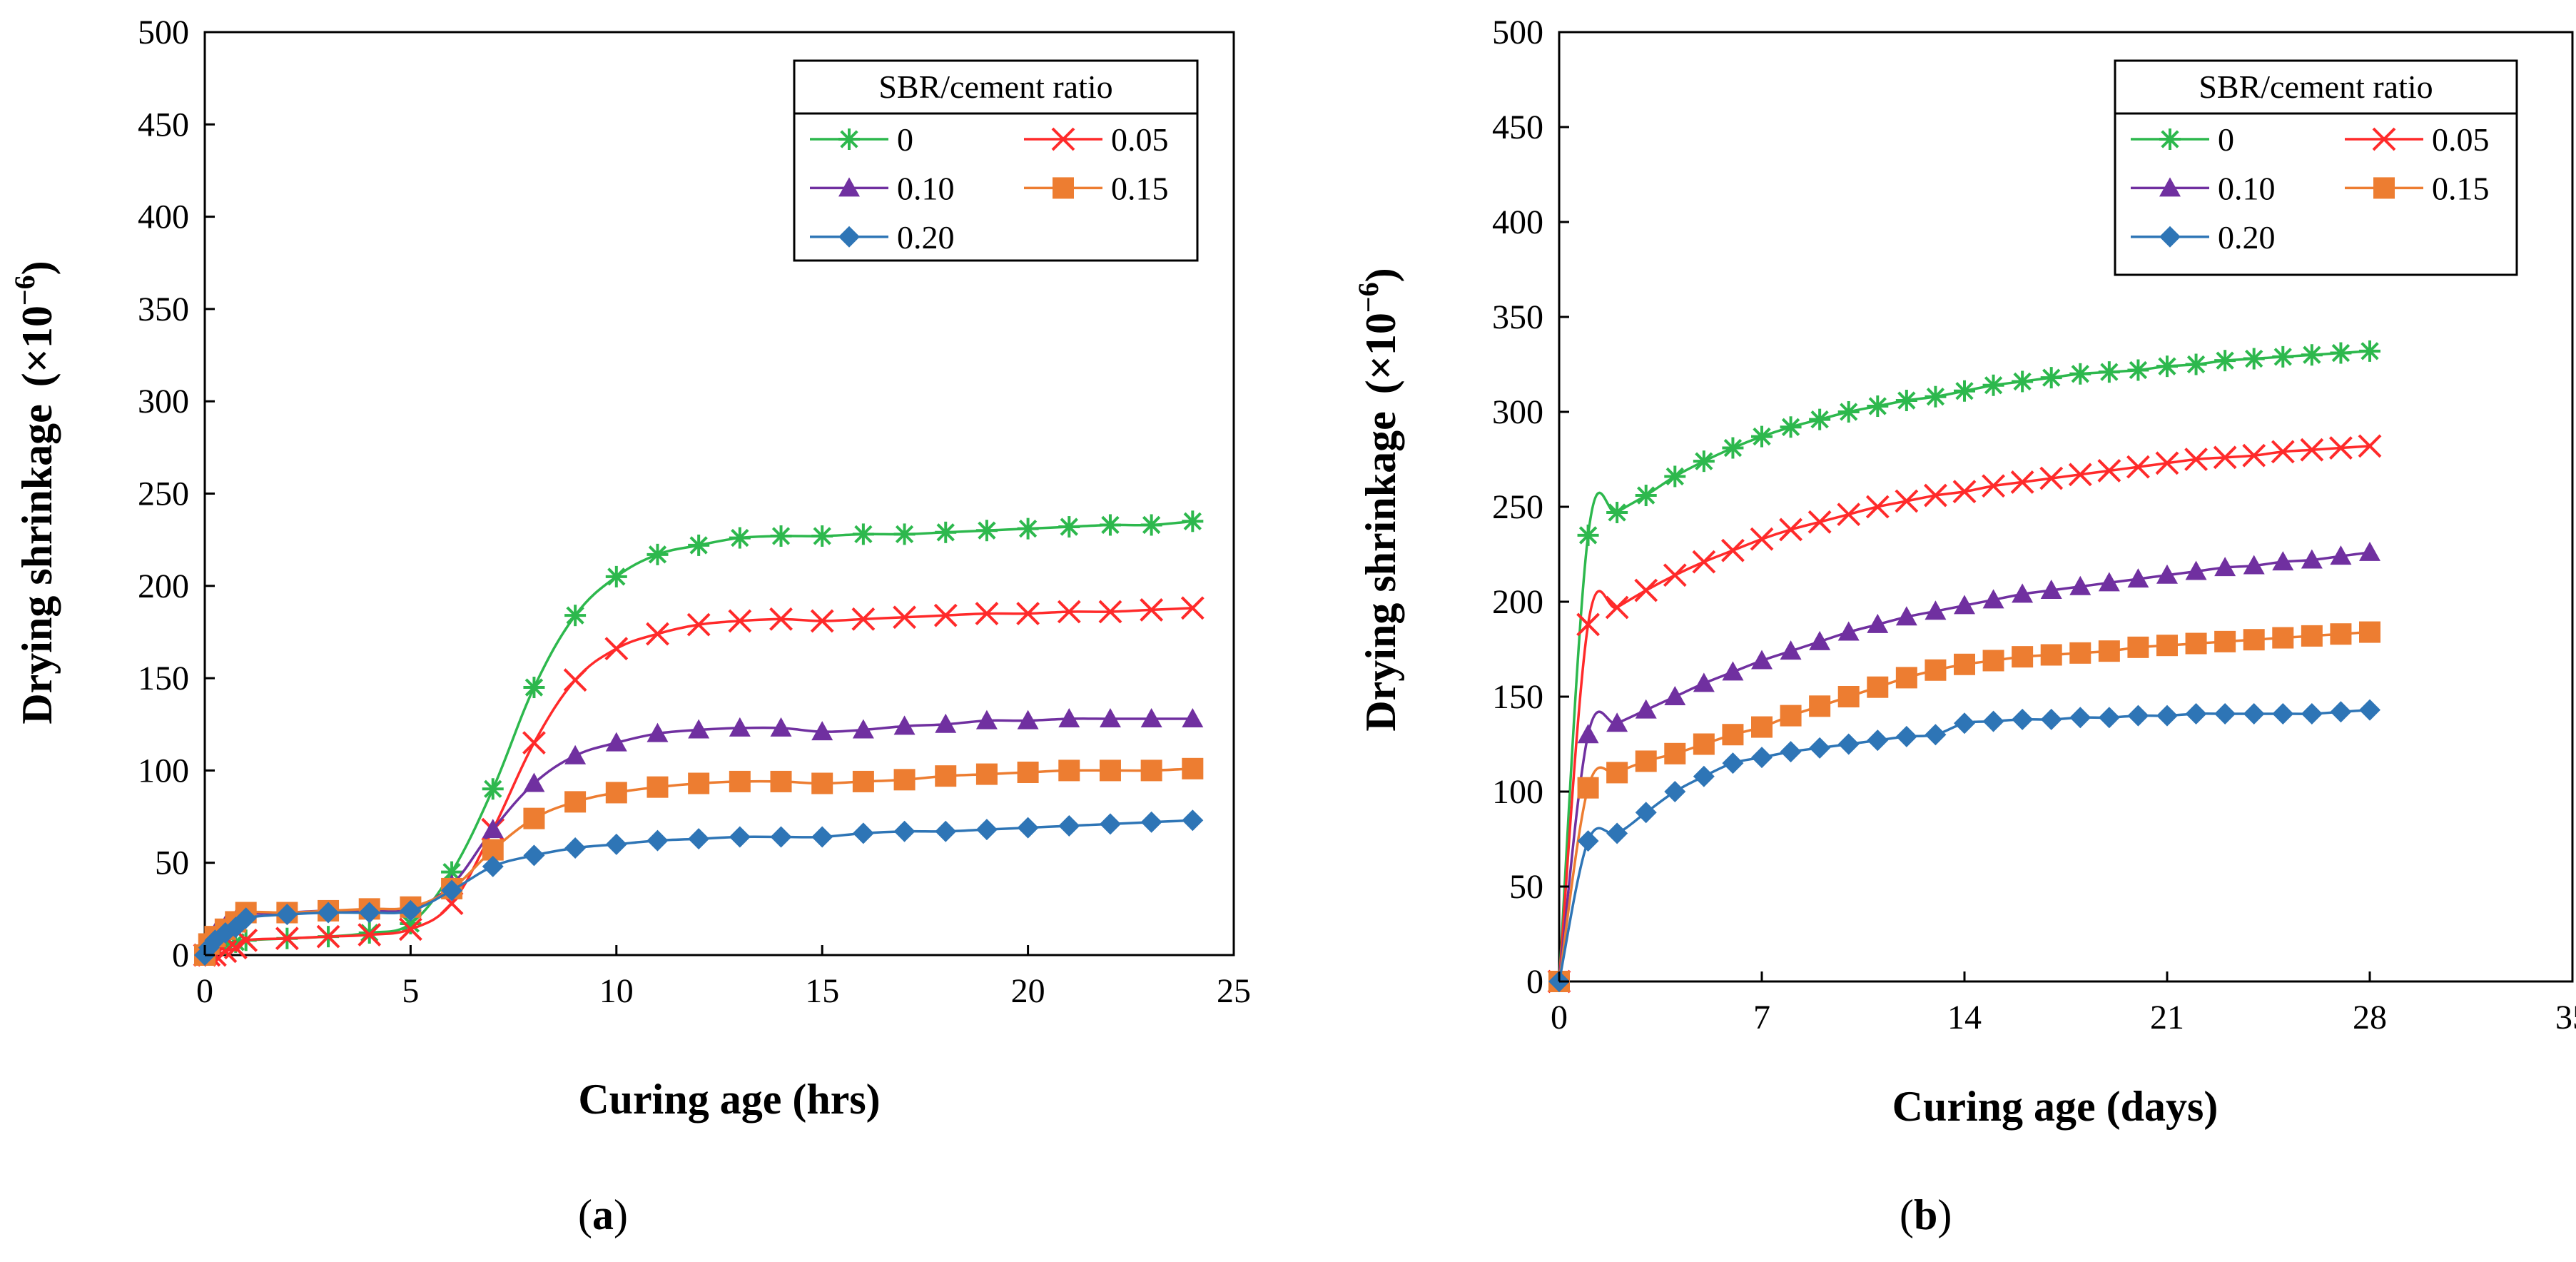 The width and height of the screenshot is (2576, 1262). What do you see at coordinates (2203, 237) in the screenshot?
I see `chart-b-legend-item-0.20: 0.20` at bounding box center [2203, 237].